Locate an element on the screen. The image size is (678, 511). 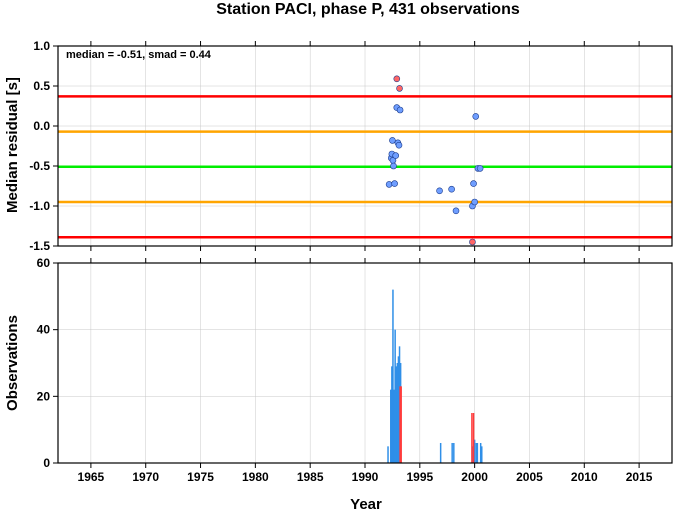
residual-y-tick-label: 1.0 is located at coordinates (41, 46).